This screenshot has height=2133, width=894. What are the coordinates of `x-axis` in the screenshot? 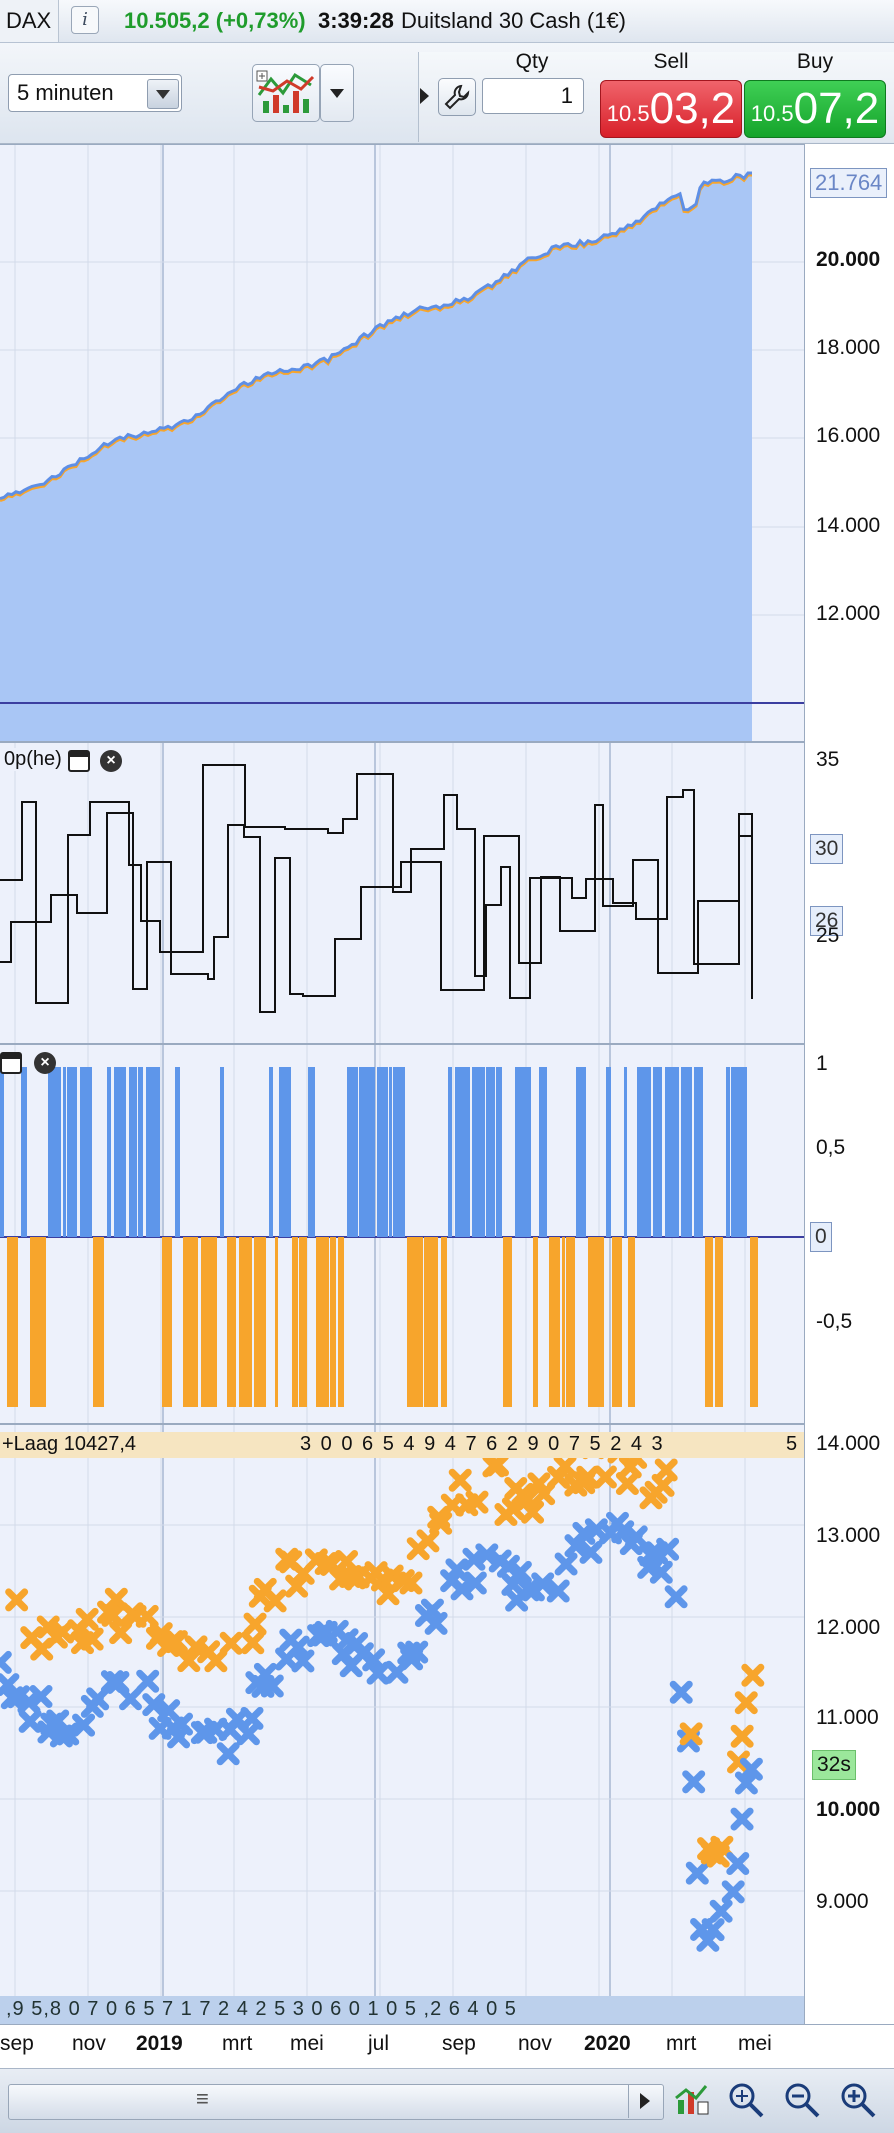 It's located at (447, 2046).